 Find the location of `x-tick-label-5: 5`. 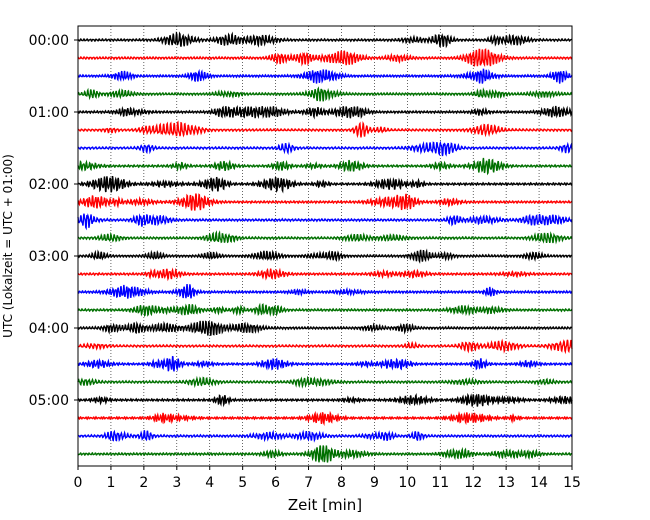

x-tick-label-5: 5 is located at coordinates (242, 483).